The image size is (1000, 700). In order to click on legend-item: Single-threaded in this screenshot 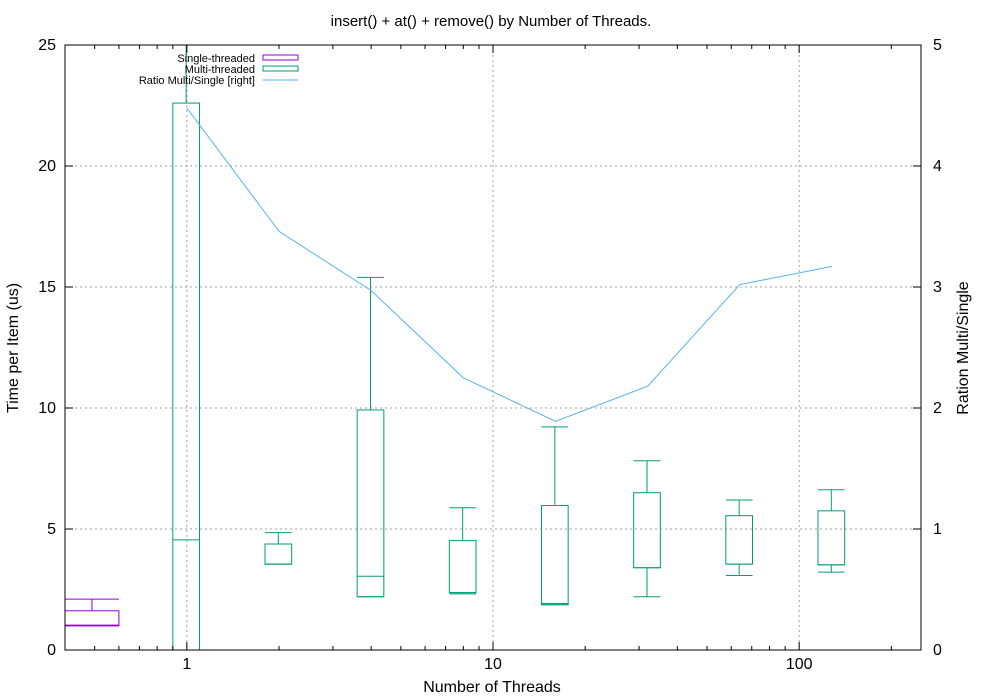, I will do `click(238, 59)`.